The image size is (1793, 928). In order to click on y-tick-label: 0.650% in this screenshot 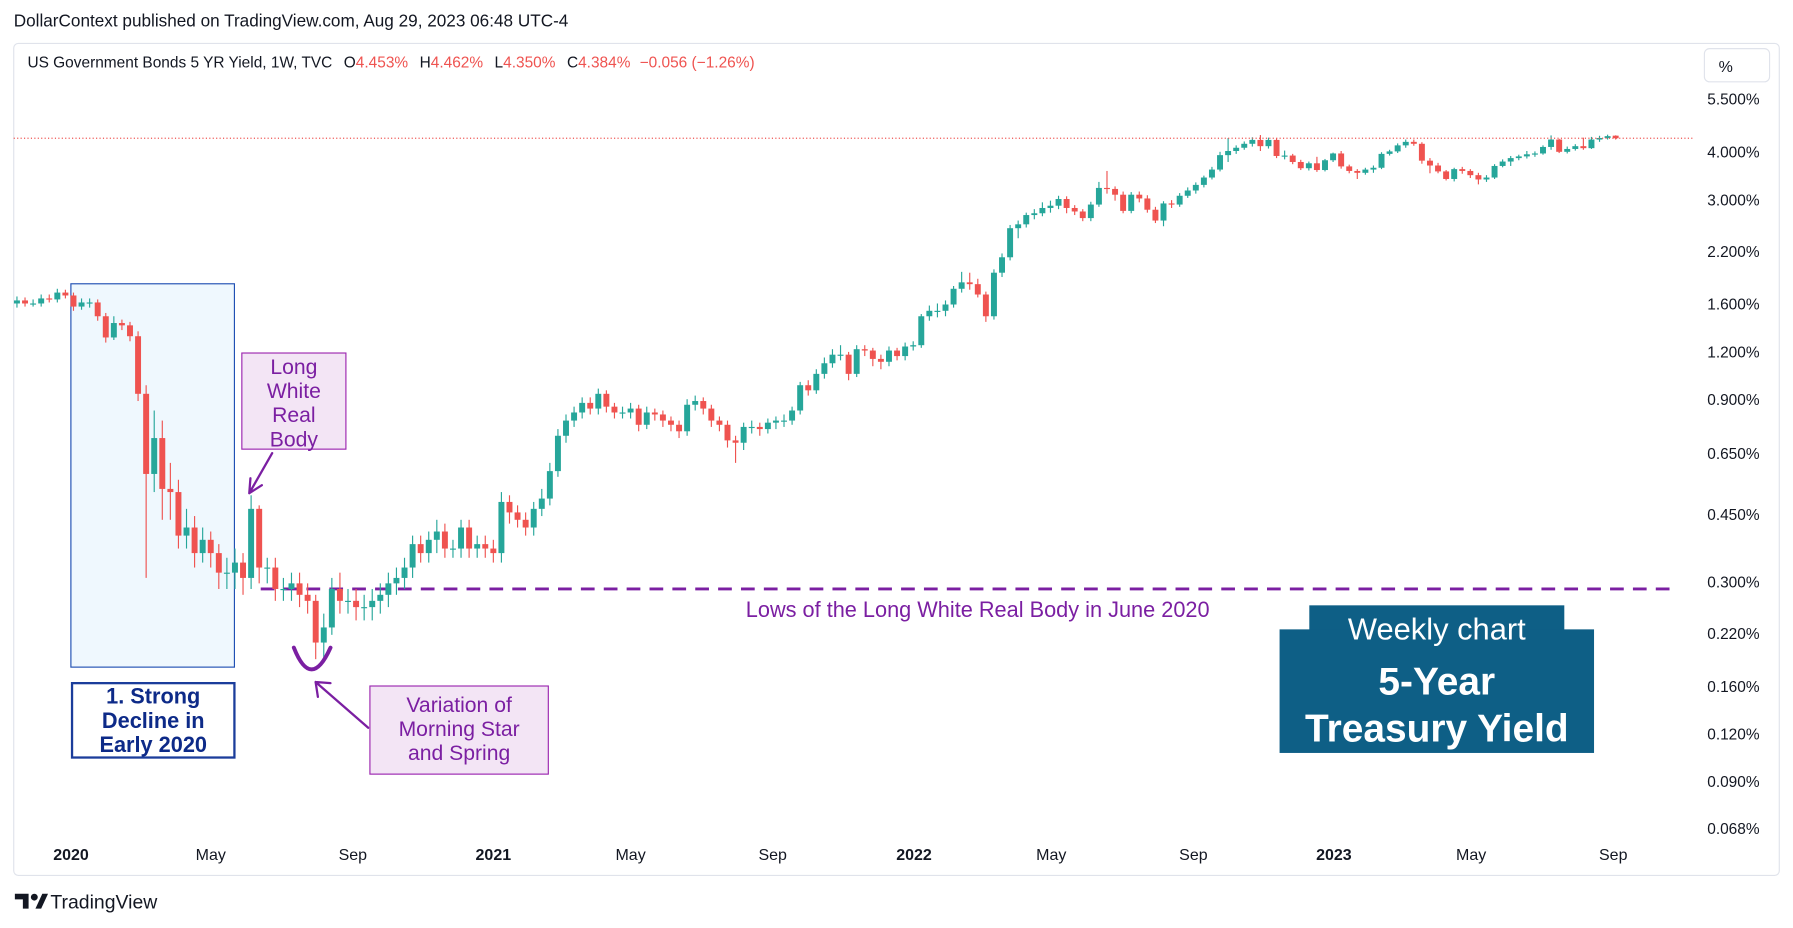, I will do `click(1733, 454)`.